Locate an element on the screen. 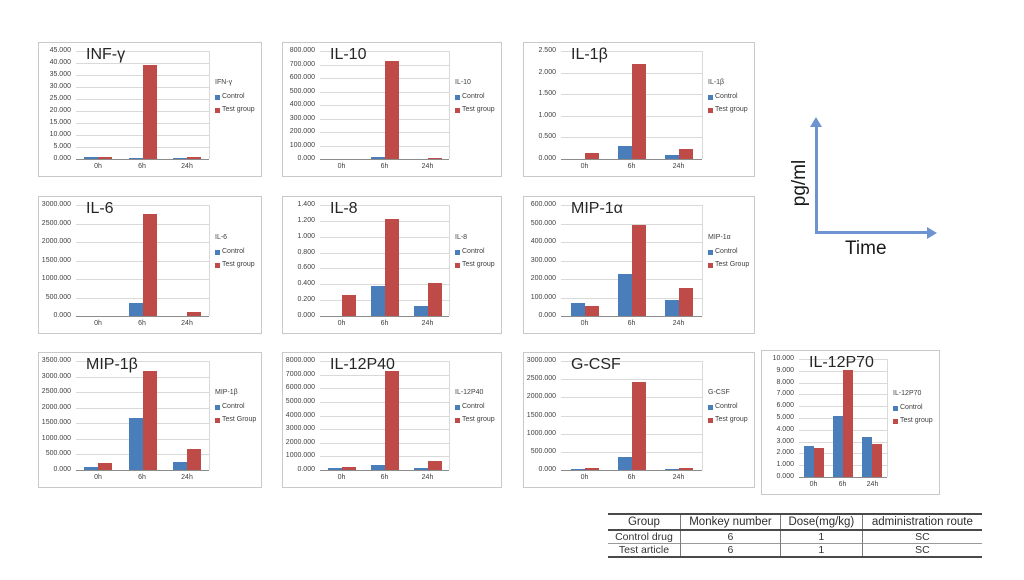  chart-legend: IL-10 Control Test group is located at coordinates (478, 96).